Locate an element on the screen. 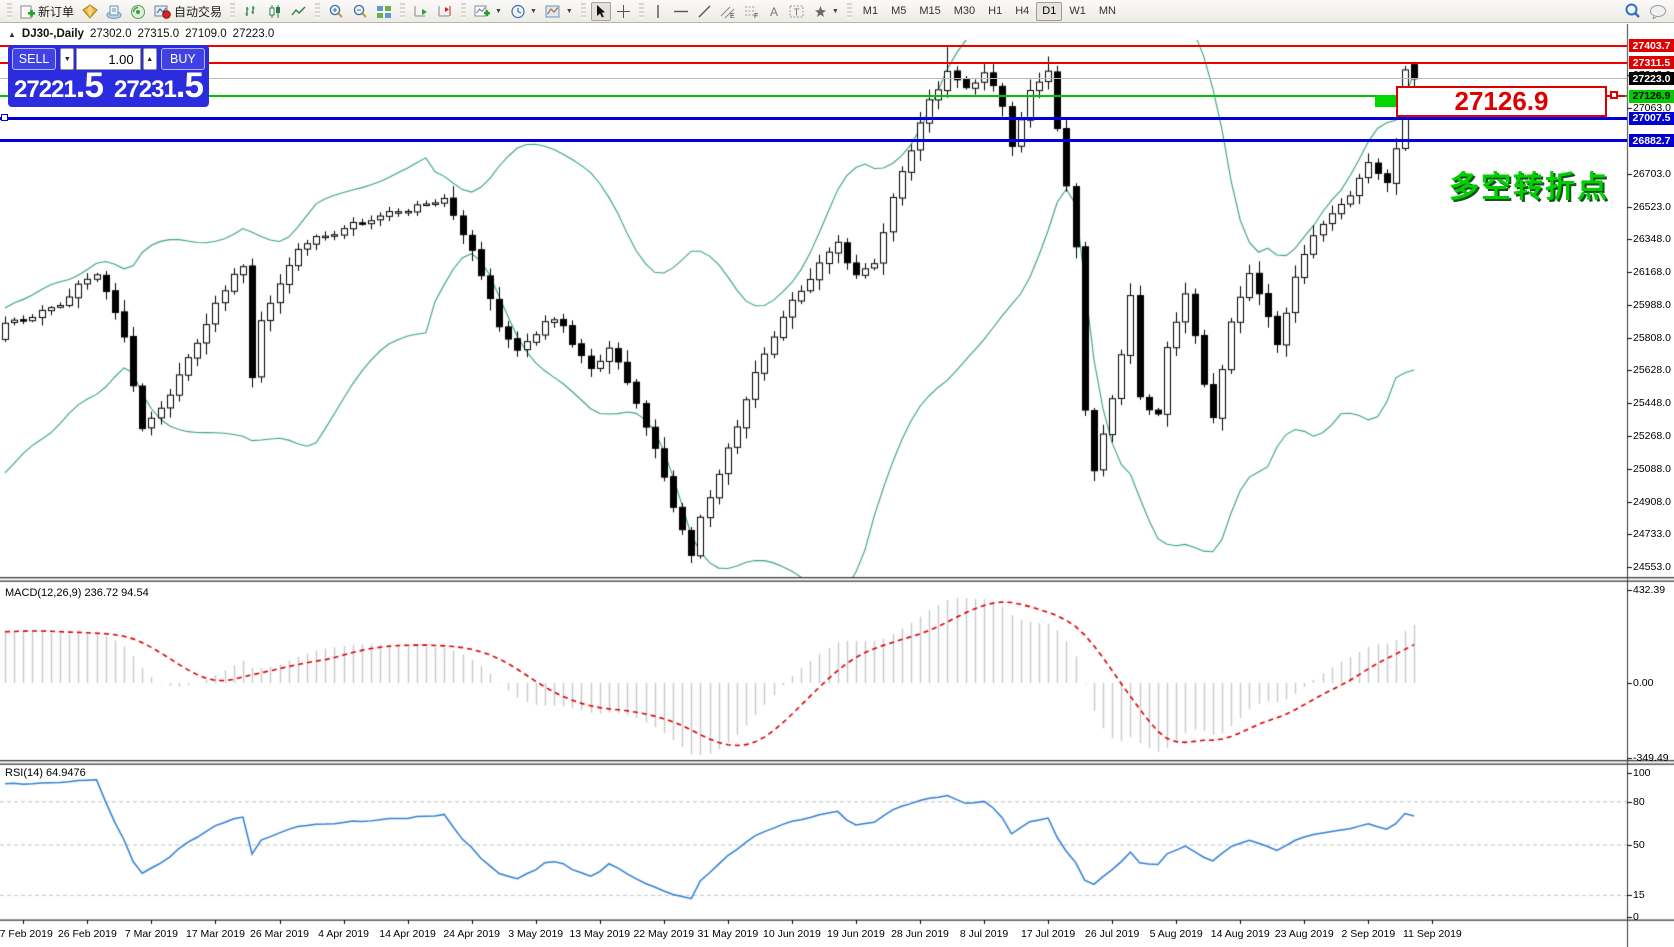 This screenshot has height=947, width=1674. chat-button is located at coordinates (1658, 11).